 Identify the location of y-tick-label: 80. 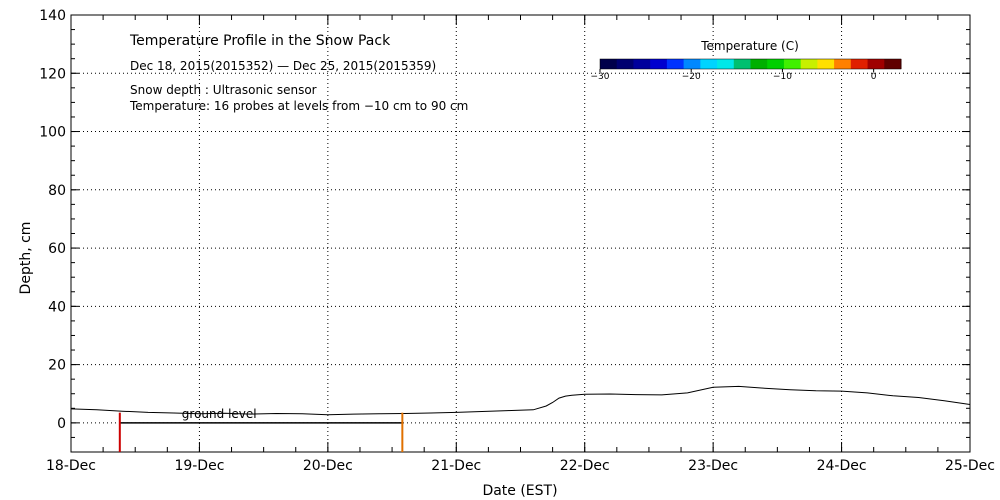
(57, 191).